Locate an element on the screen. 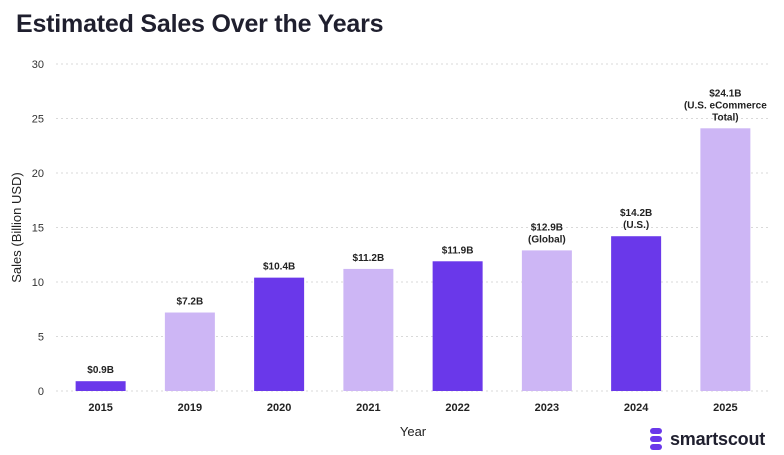 Image resolution: width=784 pixels, height=455 pixels. y-tick-label: 20 is located at coordinates (38, 174).